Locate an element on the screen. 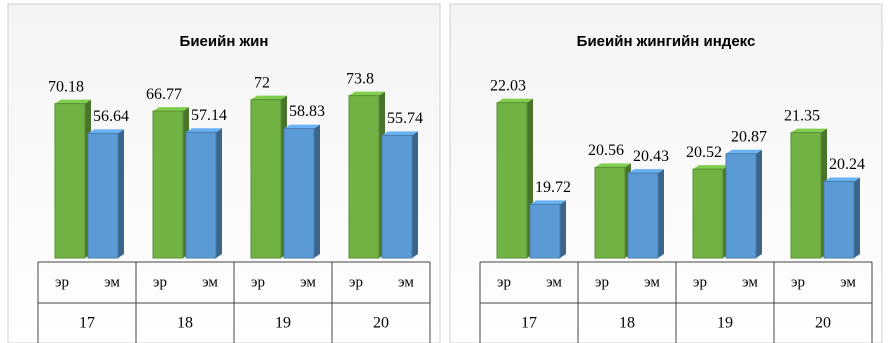  value-label: 66.77 is located at coordinates (164, 94).